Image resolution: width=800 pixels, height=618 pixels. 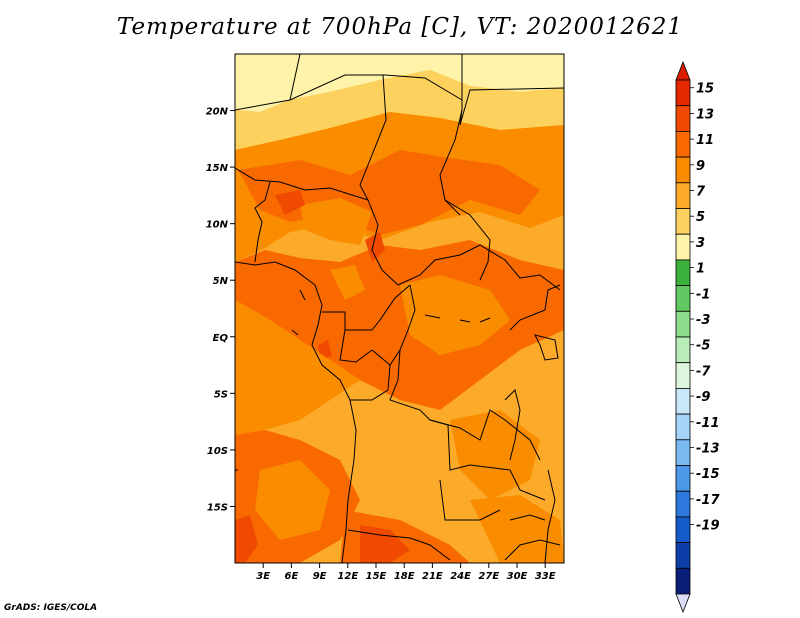 What do you see at coordinates (697, 337) in the screenshot?
I see `colorbar: 15 13 11 9 7 5 3 1 -1 -3 -5 -7 -9 -11 -13 -15 -17 -19` at bounding box center [697, 337].